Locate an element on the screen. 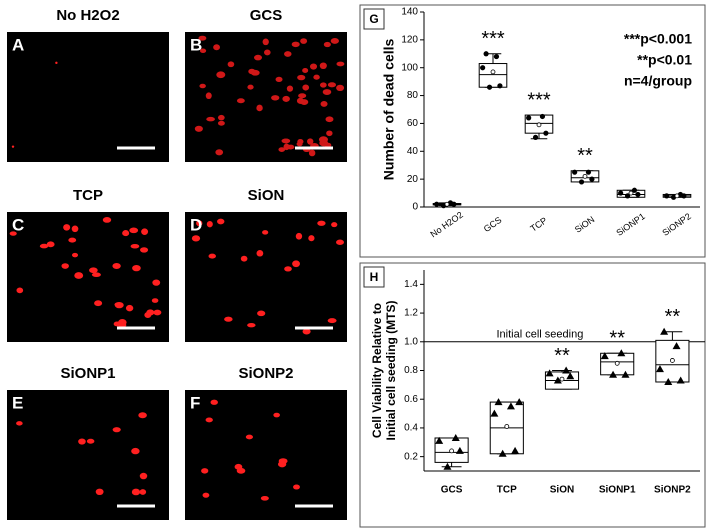 Image resolution: width=709 pixels, height=532 pixels. box is located at coordinates (493, 75).